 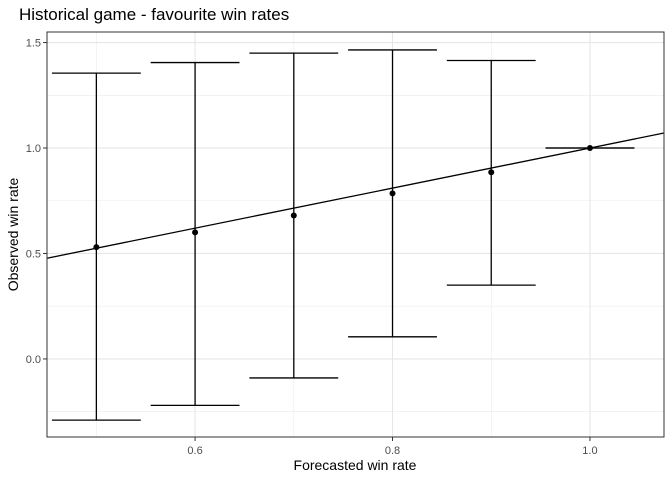 I want to click on y-axis-ticks: 0.0 0.5 1.0 1.5, so click(x=36, y=202).